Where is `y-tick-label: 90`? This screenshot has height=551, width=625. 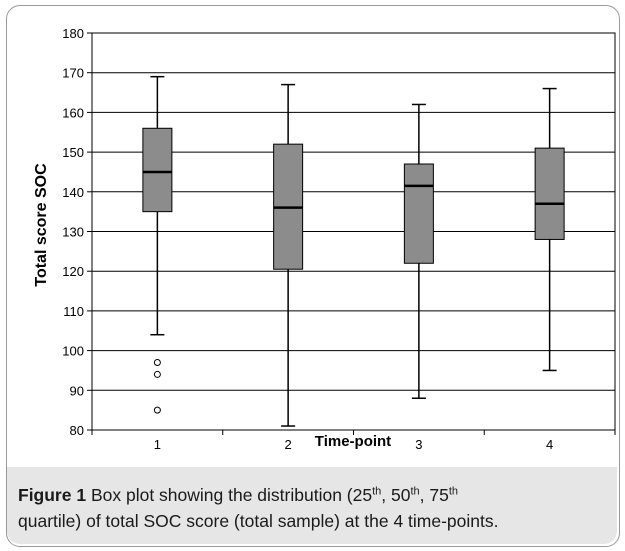
y-tick-label: 90 is located at coordinates (77, 390).